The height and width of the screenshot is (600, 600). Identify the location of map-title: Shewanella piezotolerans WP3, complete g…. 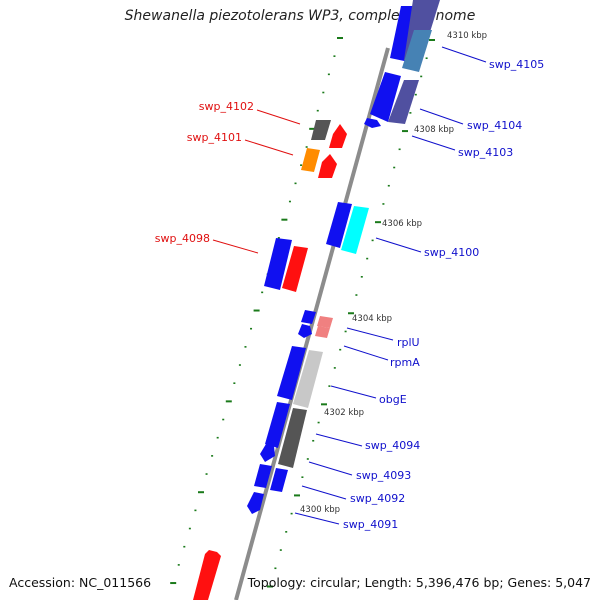
(300, 16).